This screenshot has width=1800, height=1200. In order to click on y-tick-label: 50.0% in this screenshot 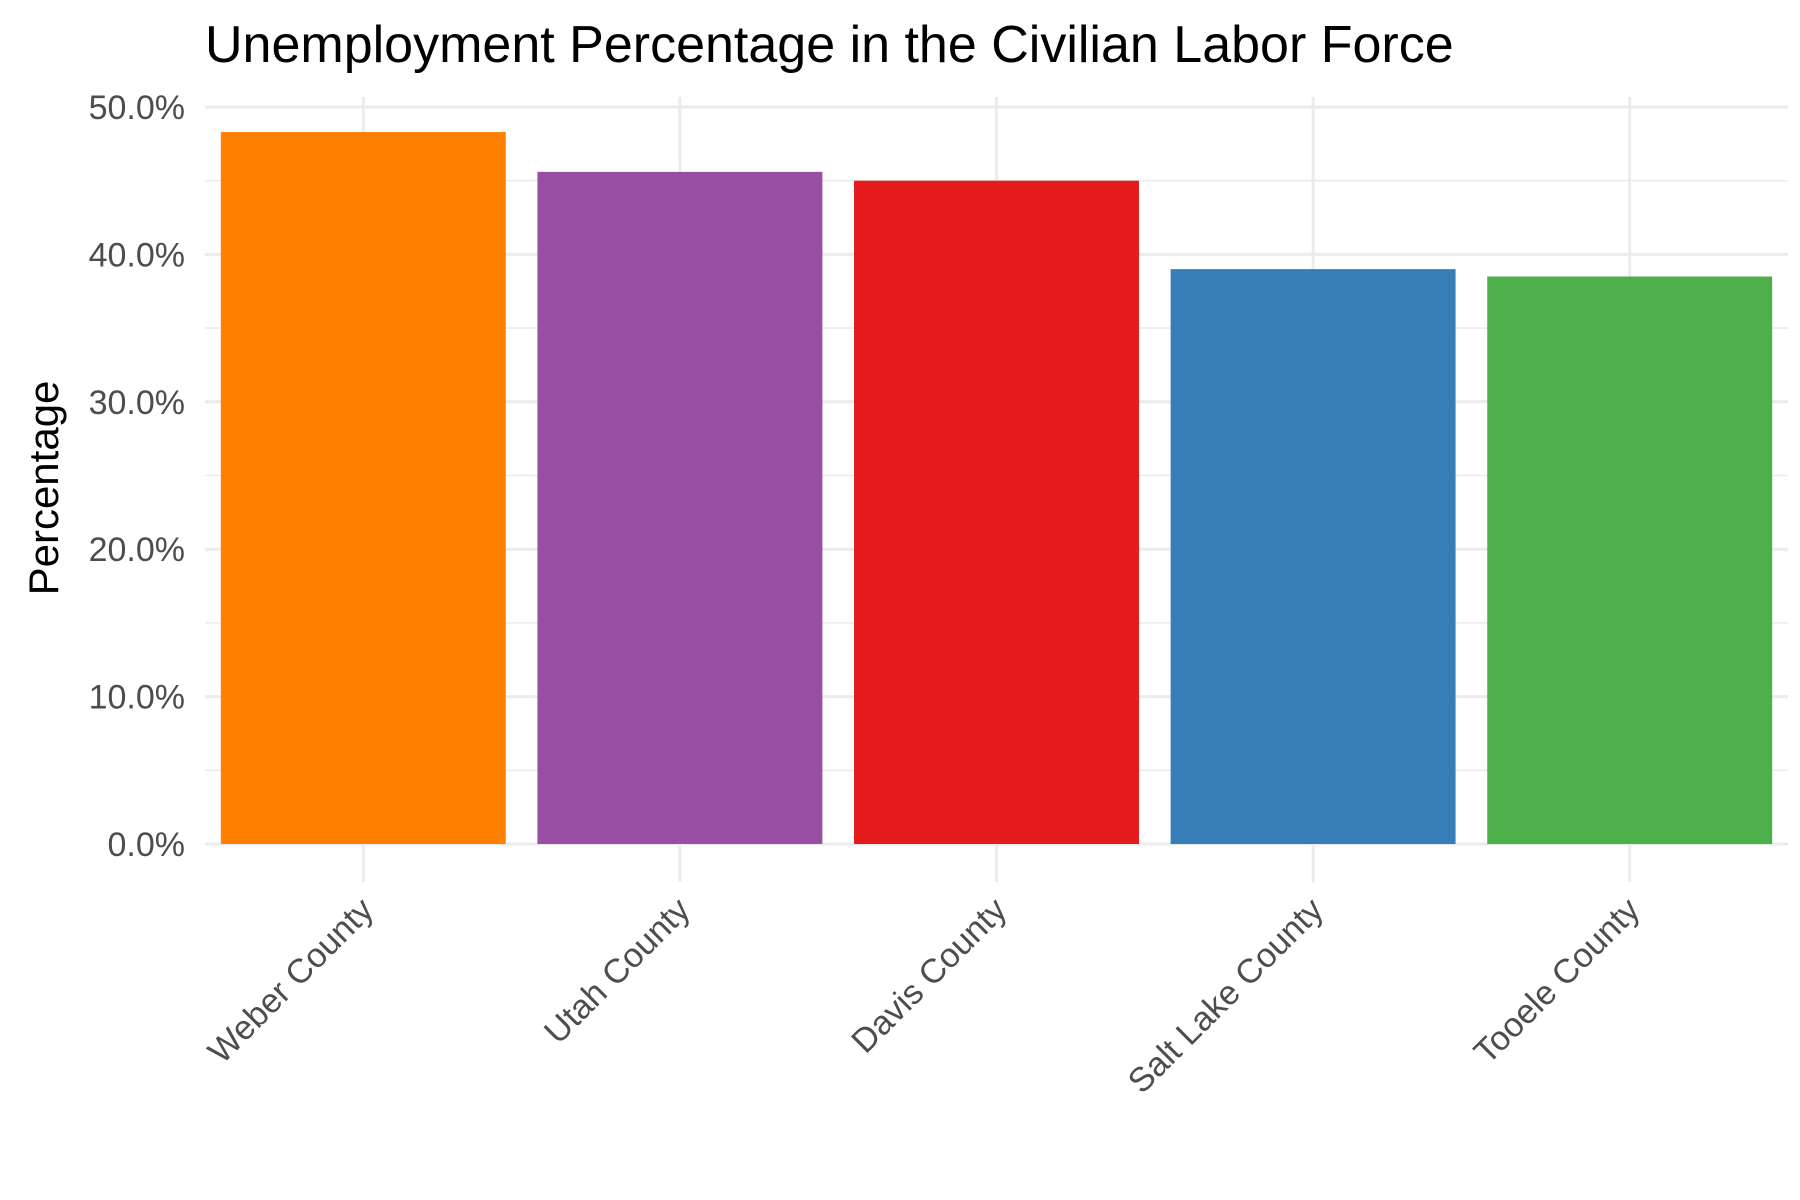, I will do `click(137, 108)`.